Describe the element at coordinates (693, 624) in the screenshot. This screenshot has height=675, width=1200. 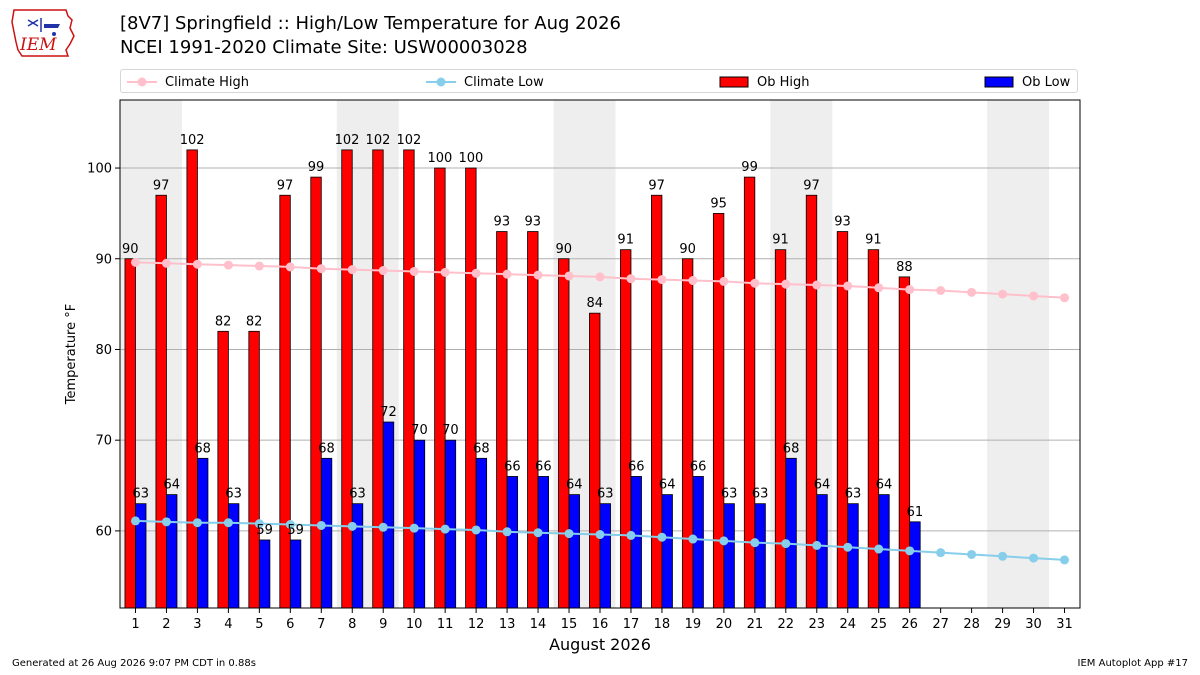
I see `x-tick-label-19: 19` at that location.